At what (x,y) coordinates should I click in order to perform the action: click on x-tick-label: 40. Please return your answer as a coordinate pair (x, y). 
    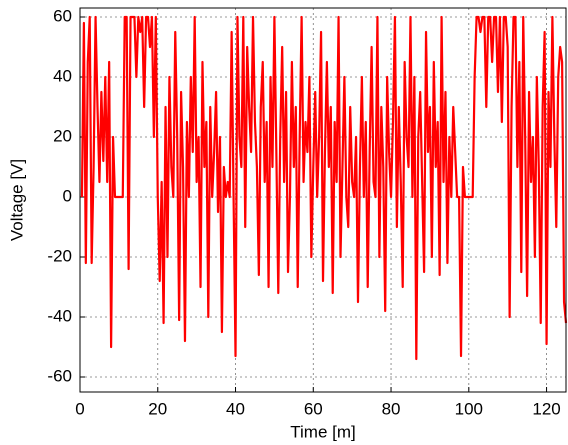
    Looking at the image, I should click on (235, 408).